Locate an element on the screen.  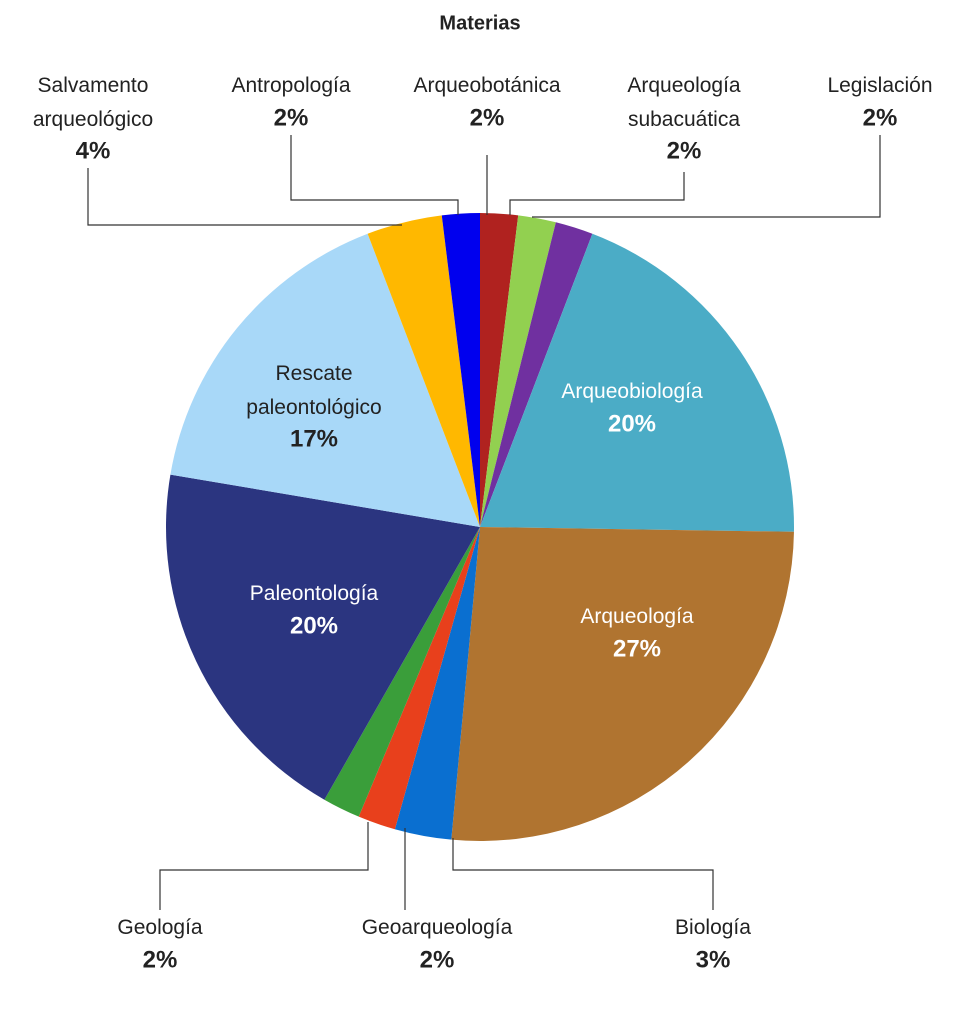
slice-label: Salvamento arqueológico is located at coordinates (93, 102).